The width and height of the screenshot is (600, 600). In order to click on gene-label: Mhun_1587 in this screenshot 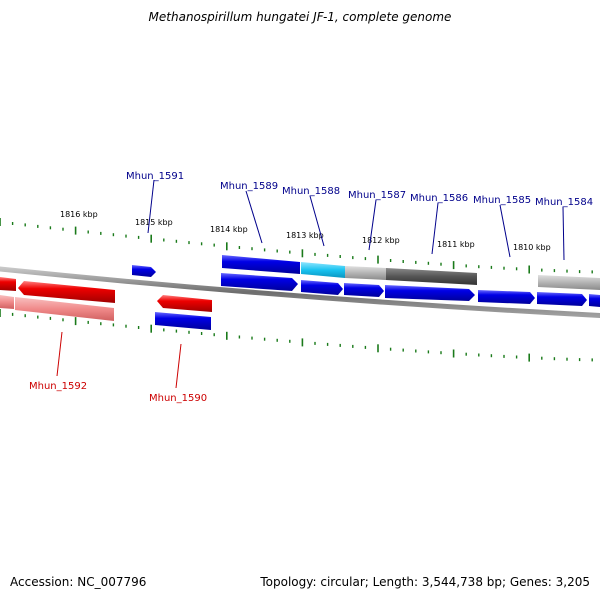, I will do `click(377, 195)`.